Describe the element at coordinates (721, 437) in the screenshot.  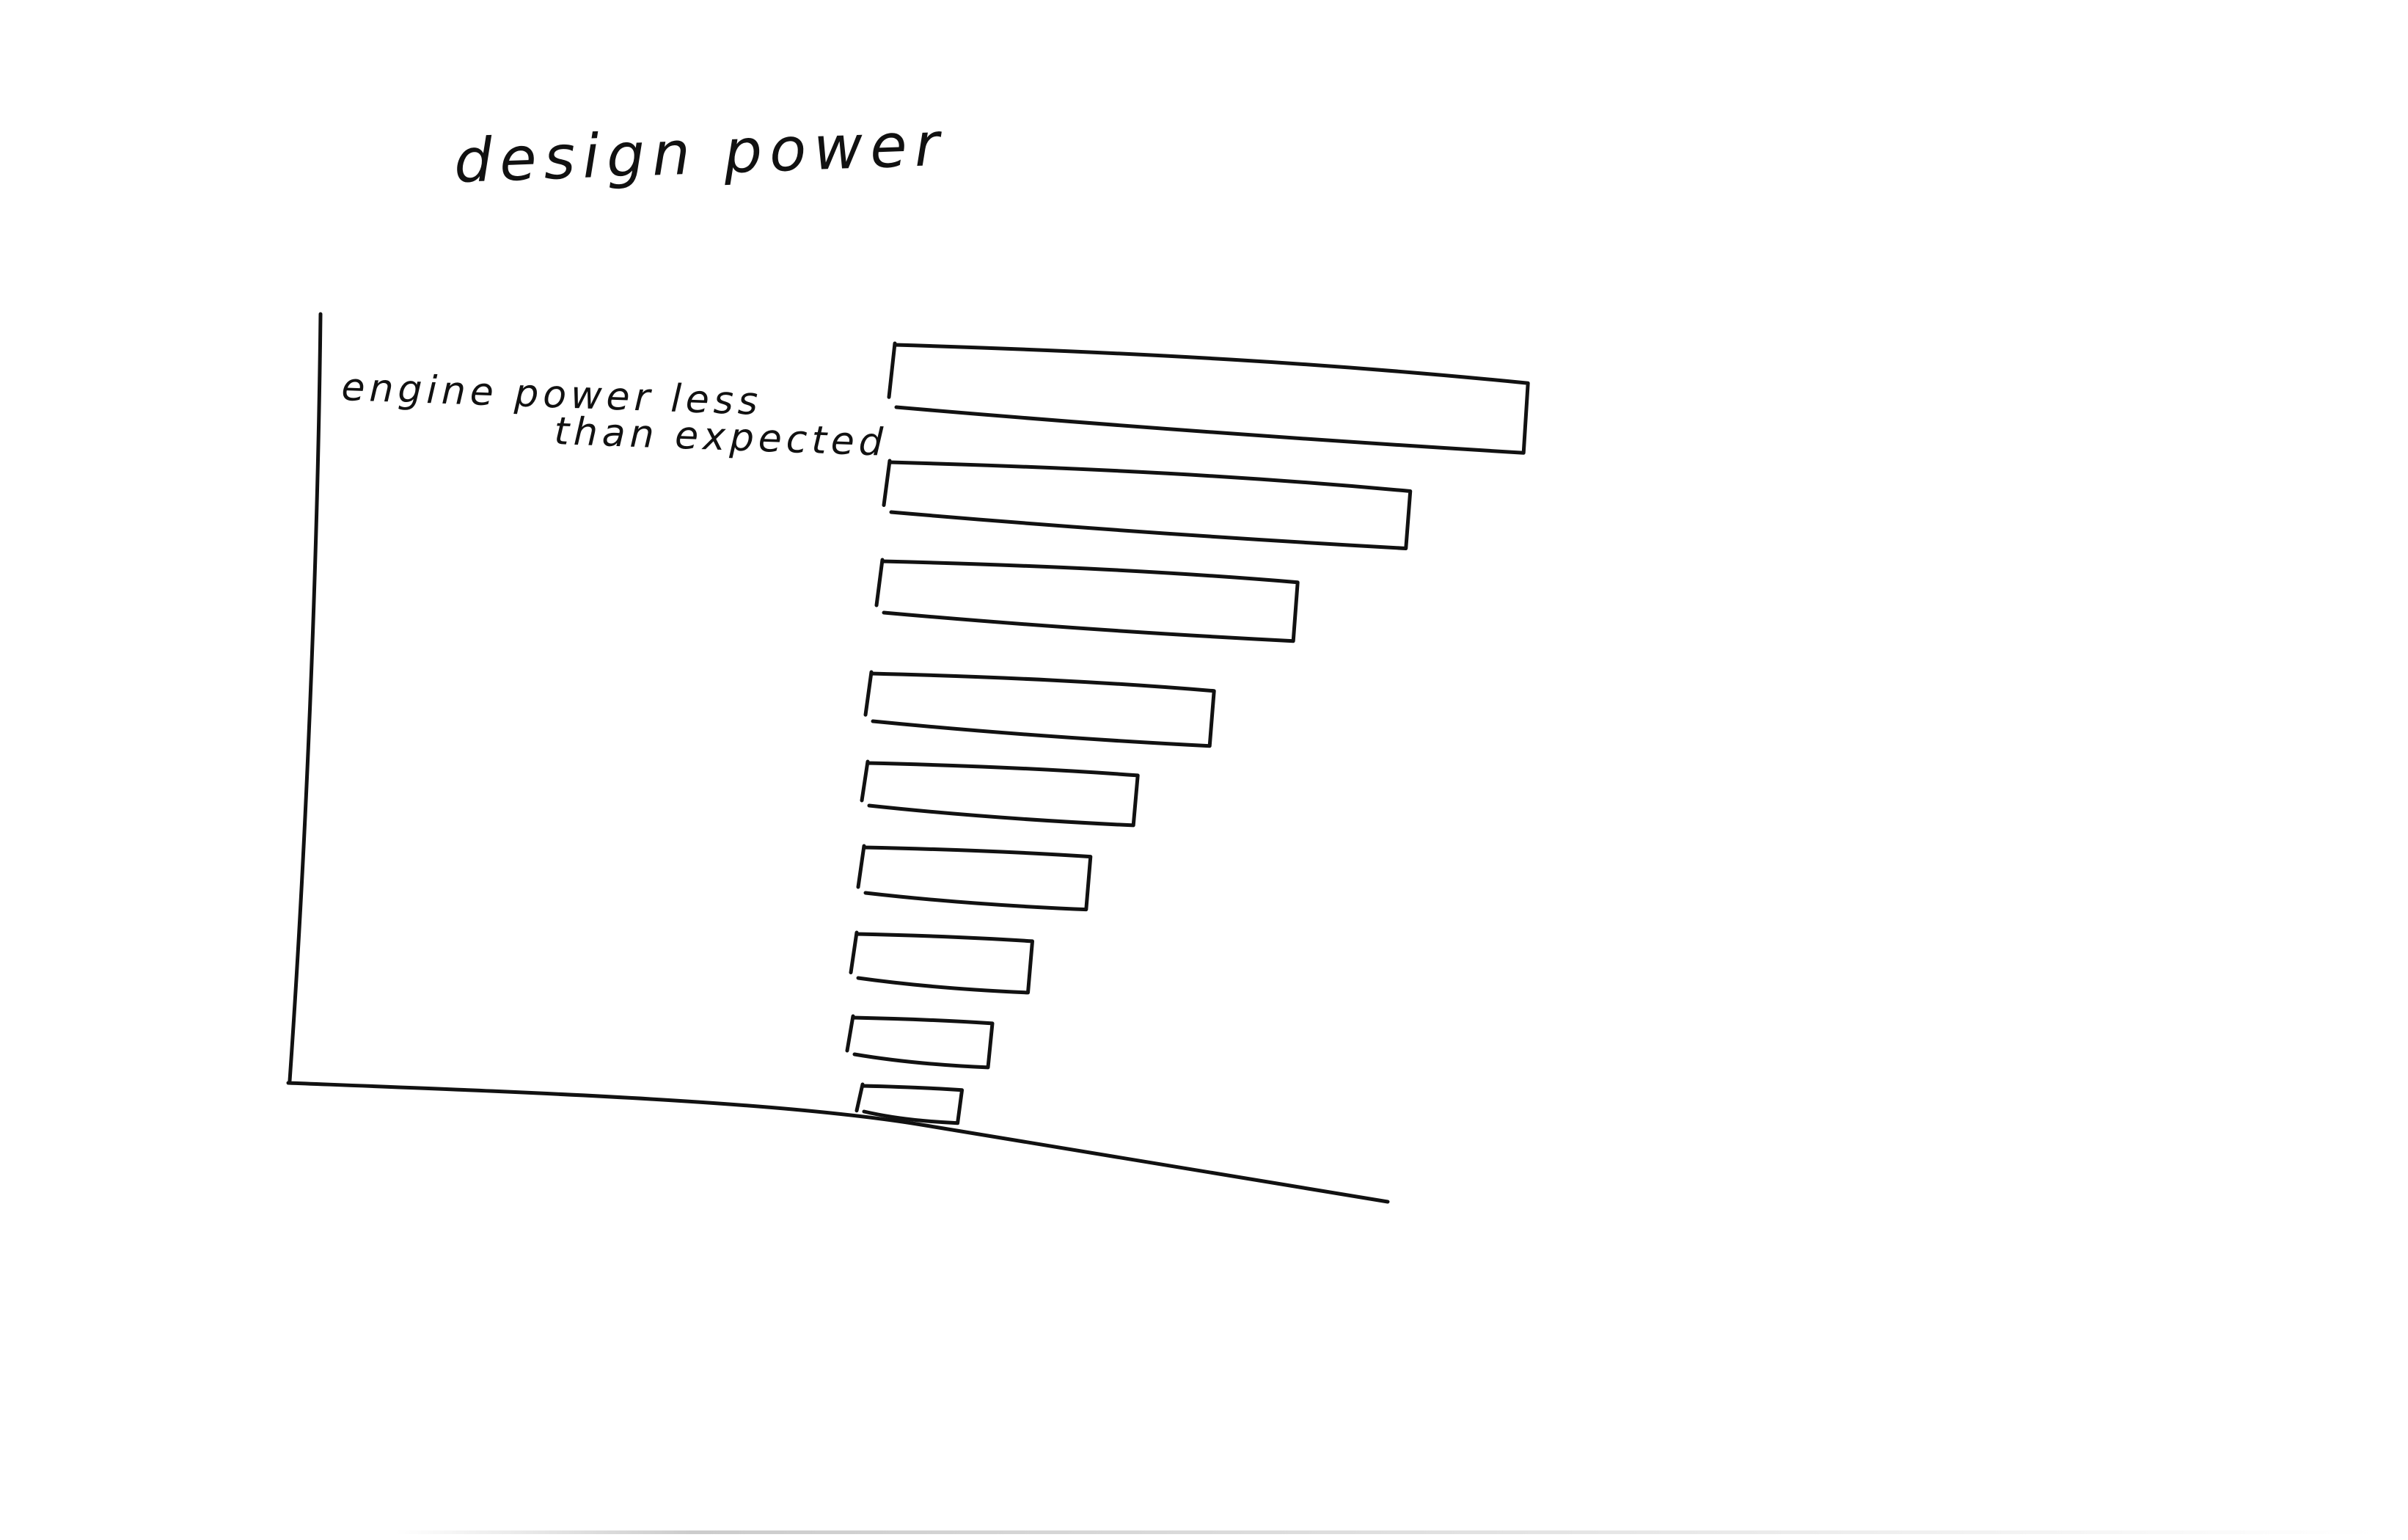
I see `category-label-line-2: than expected` at that location.